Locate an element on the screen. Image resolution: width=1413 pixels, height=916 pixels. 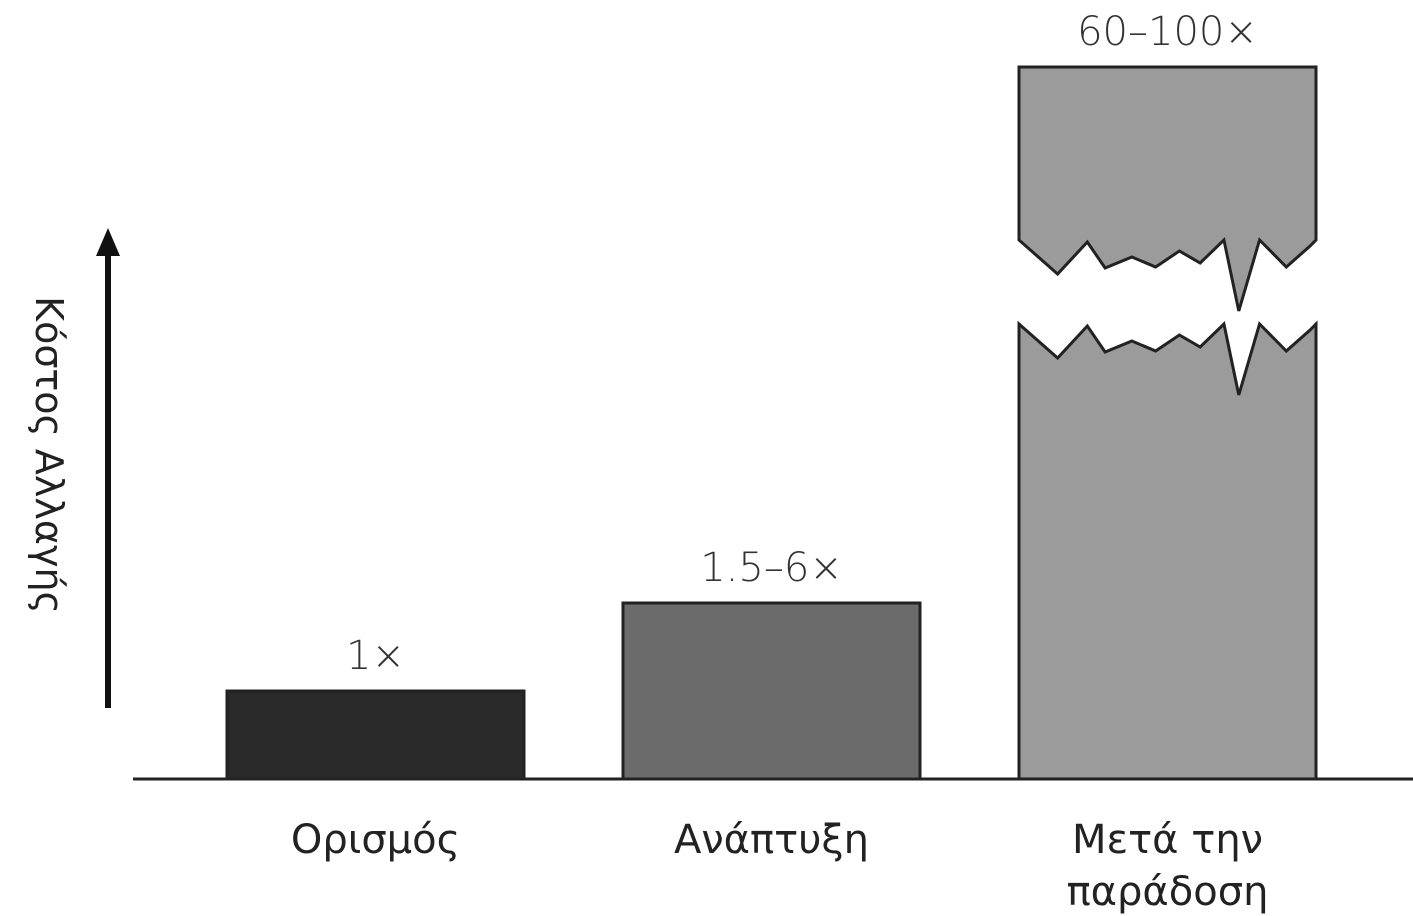
category-label-2-line-0: Μετά την is located at coordinates (1167, 840).